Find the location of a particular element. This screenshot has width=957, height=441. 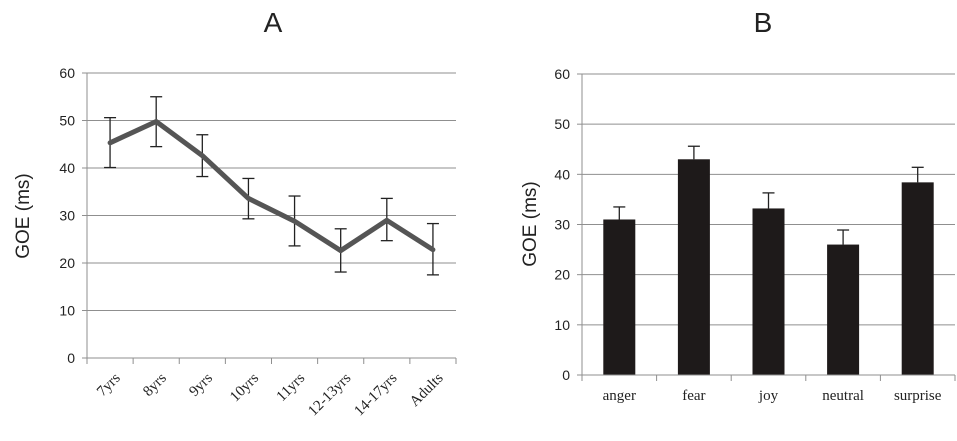

panel-b-y-axis-label: GOE (ms) is located at coordinates (530, 224).